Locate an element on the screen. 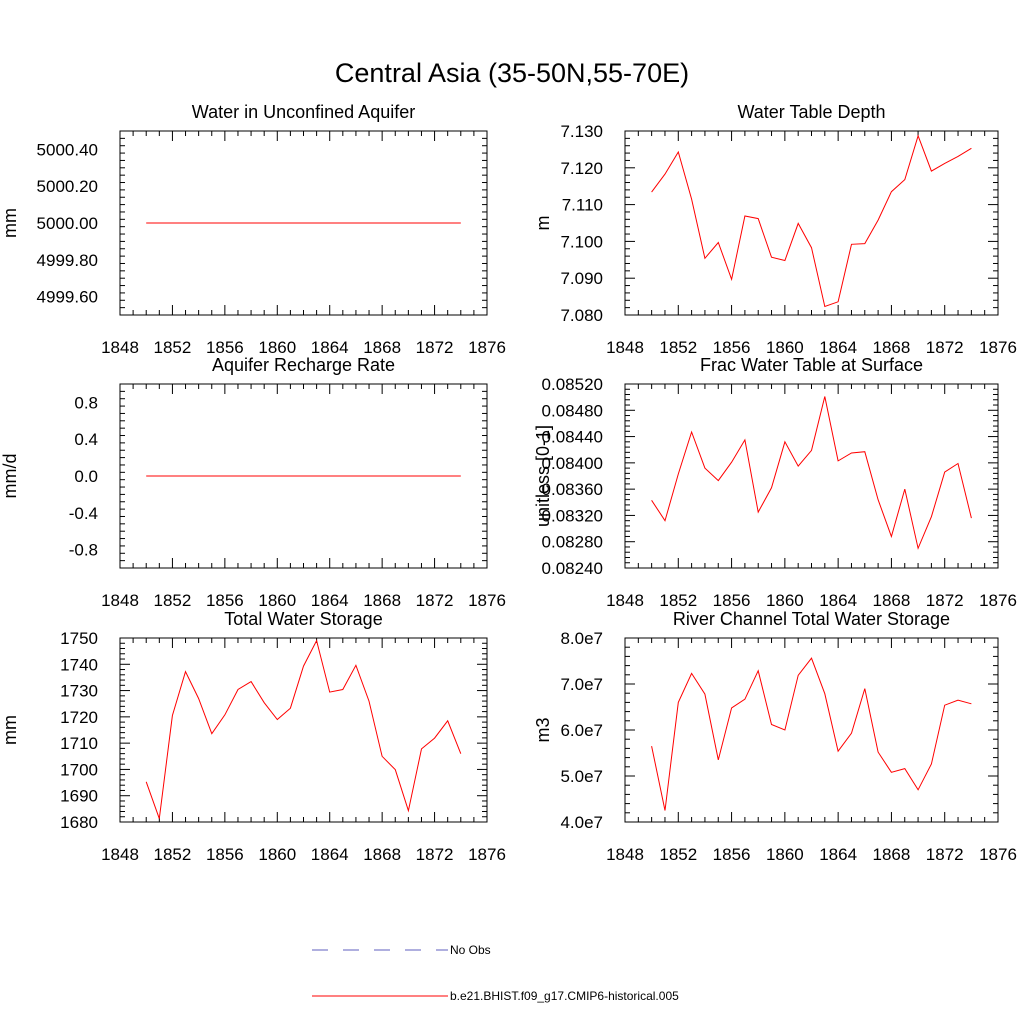 This screenshot has width=1024, height=1024. y-tick-label: 0.0 is located at coordinates (86, 476).